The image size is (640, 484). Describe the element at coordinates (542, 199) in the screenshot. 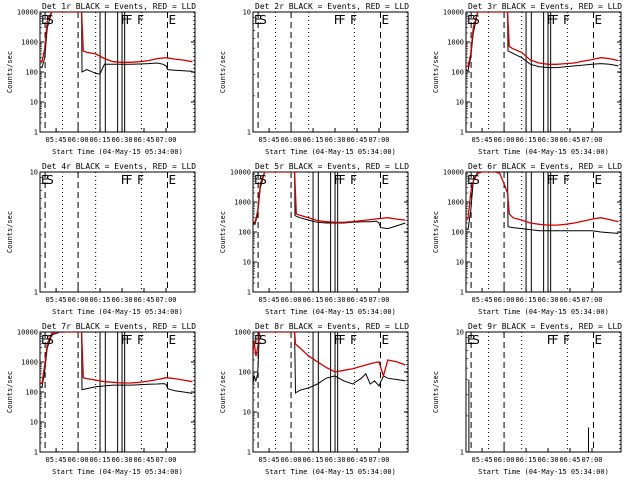

I see `series-lld` at that location.